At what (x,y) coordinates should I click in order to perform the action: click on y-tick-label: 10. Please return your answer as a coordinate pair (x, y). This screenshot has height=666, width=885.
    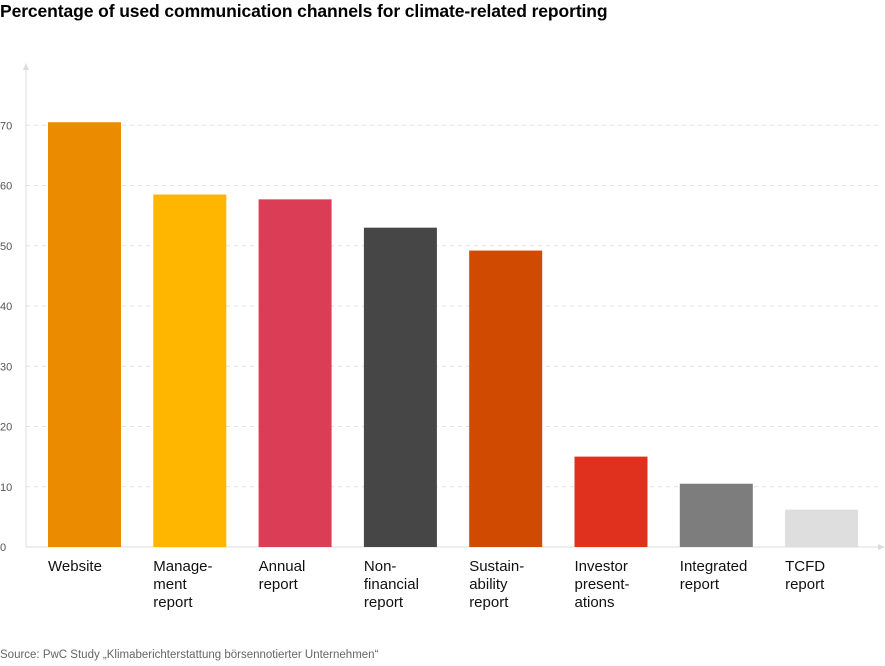
    Looking at the image, I should click on (6, 488).